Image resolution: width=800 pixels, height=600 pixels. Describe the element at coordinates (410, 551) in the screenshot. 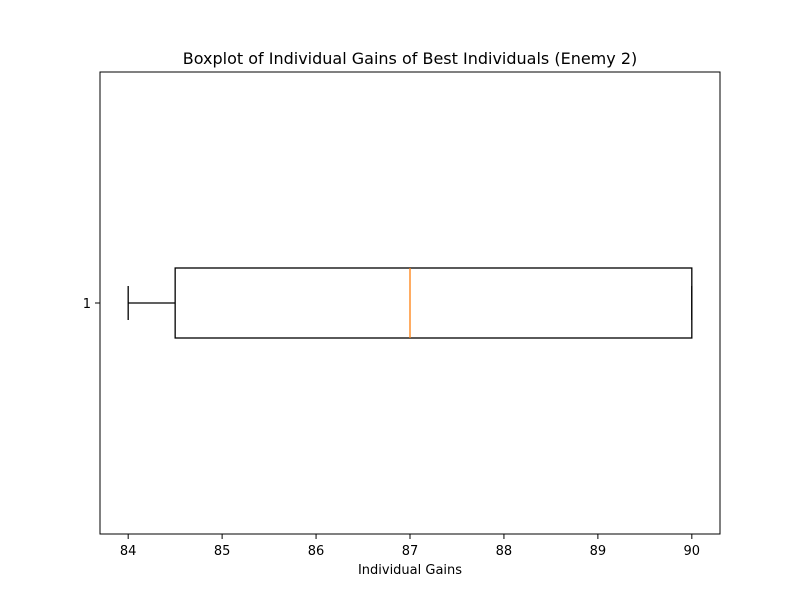

I see `x-tick-label: 87` at that location.